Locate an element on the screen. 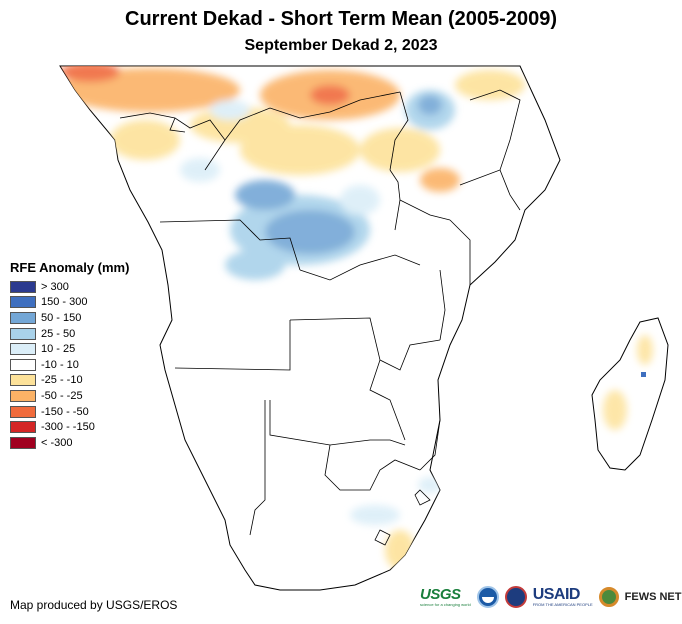  legend-label: -10 - 10 is located at coordinates (60, 364).